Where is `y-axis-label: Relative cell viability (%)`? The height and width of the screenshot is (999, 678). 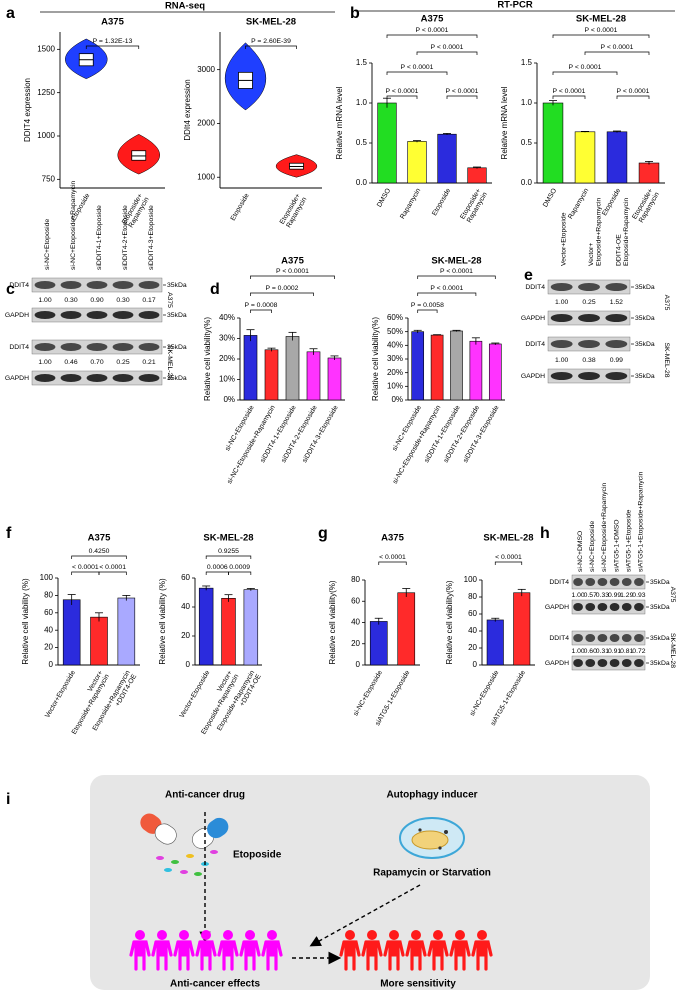 y-axis-label: Relative cell viability (%) is located at coordinates (162, 621).